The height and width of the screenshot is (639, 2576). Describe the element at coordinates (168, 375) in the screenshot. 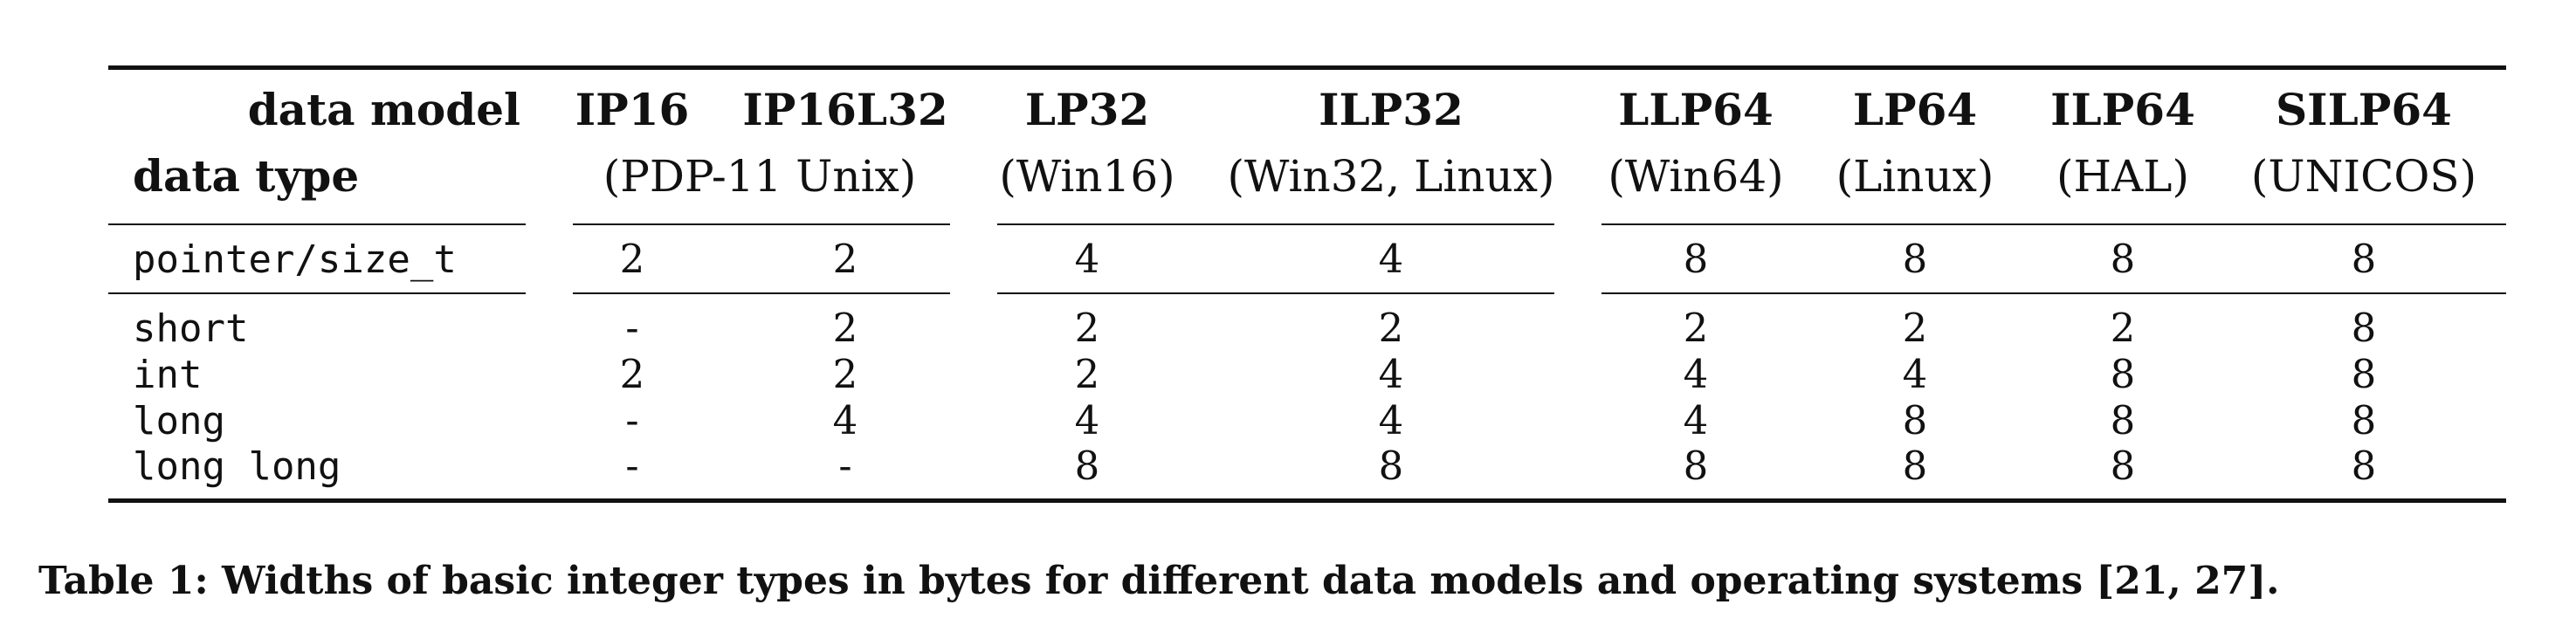

I see `row-label-int: int` at that location.